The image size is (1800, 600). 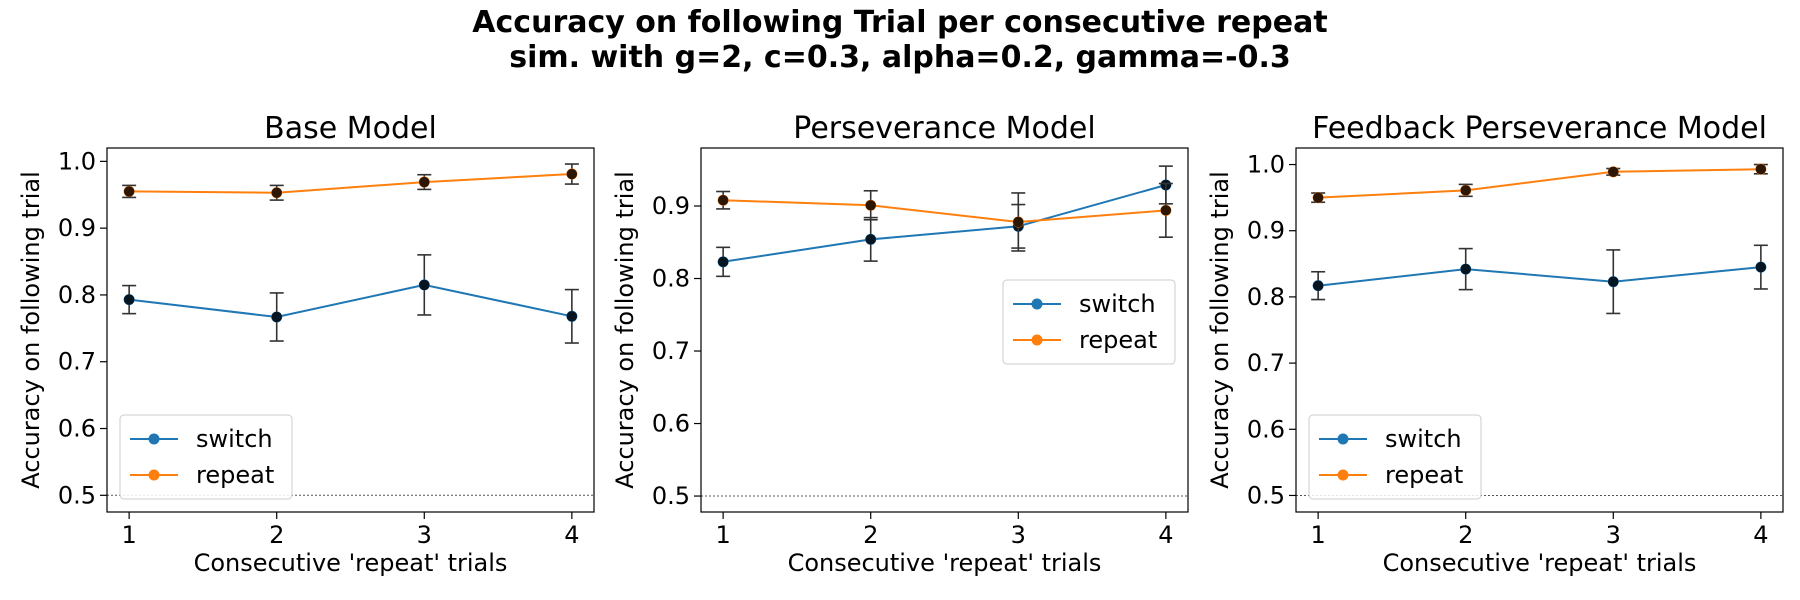 What do you see at coordinates (350, 128) in the screenshot?
I see `panel-title: Base Model` at bounding box center [350, 128].